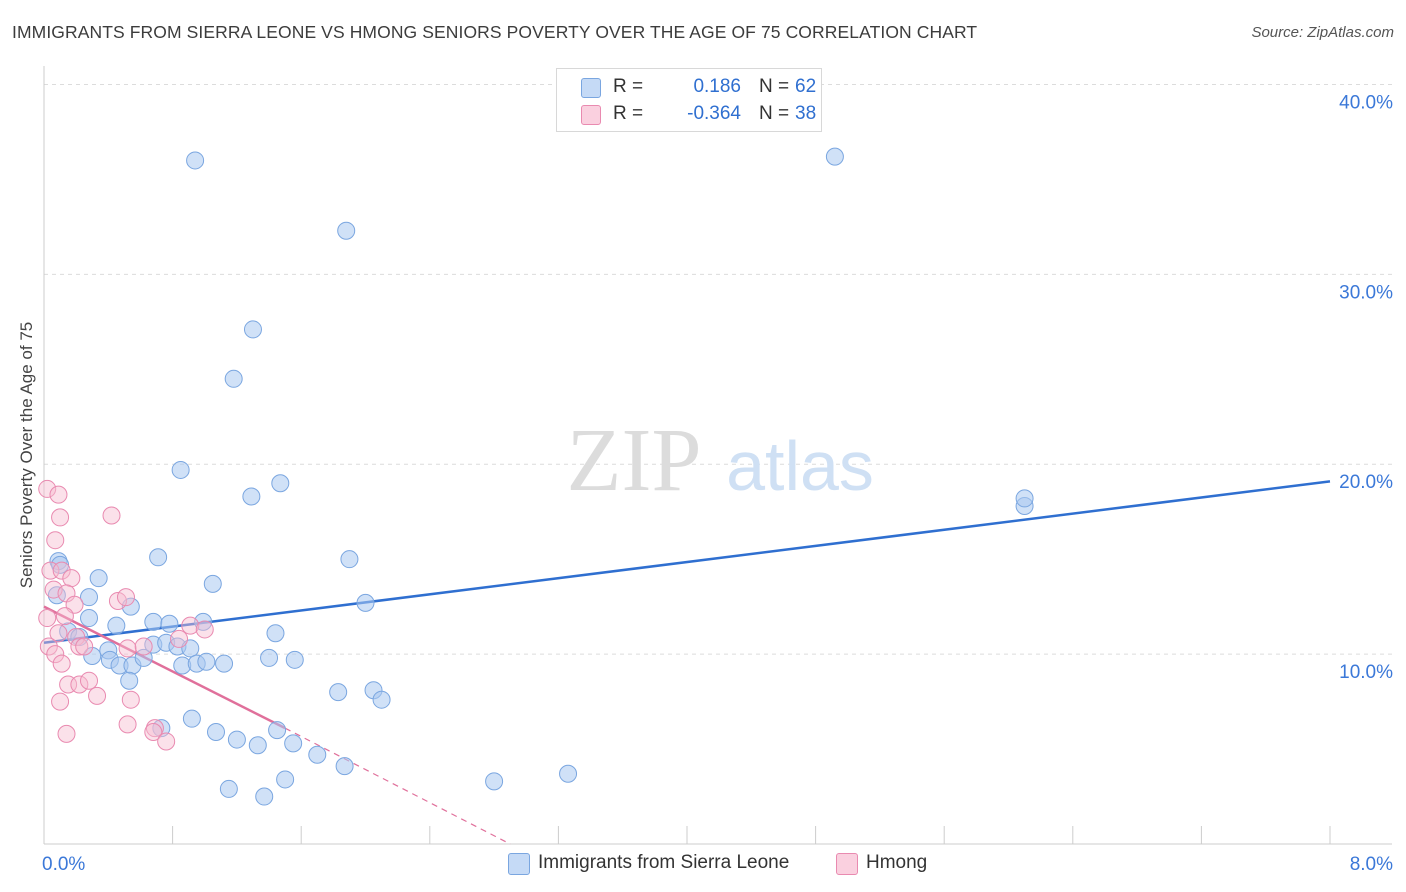  What do you see at coordinates (806, 113) in the screenshot?
I see `legend-n-value-hmong: 38` at bounding box center [806, 113].